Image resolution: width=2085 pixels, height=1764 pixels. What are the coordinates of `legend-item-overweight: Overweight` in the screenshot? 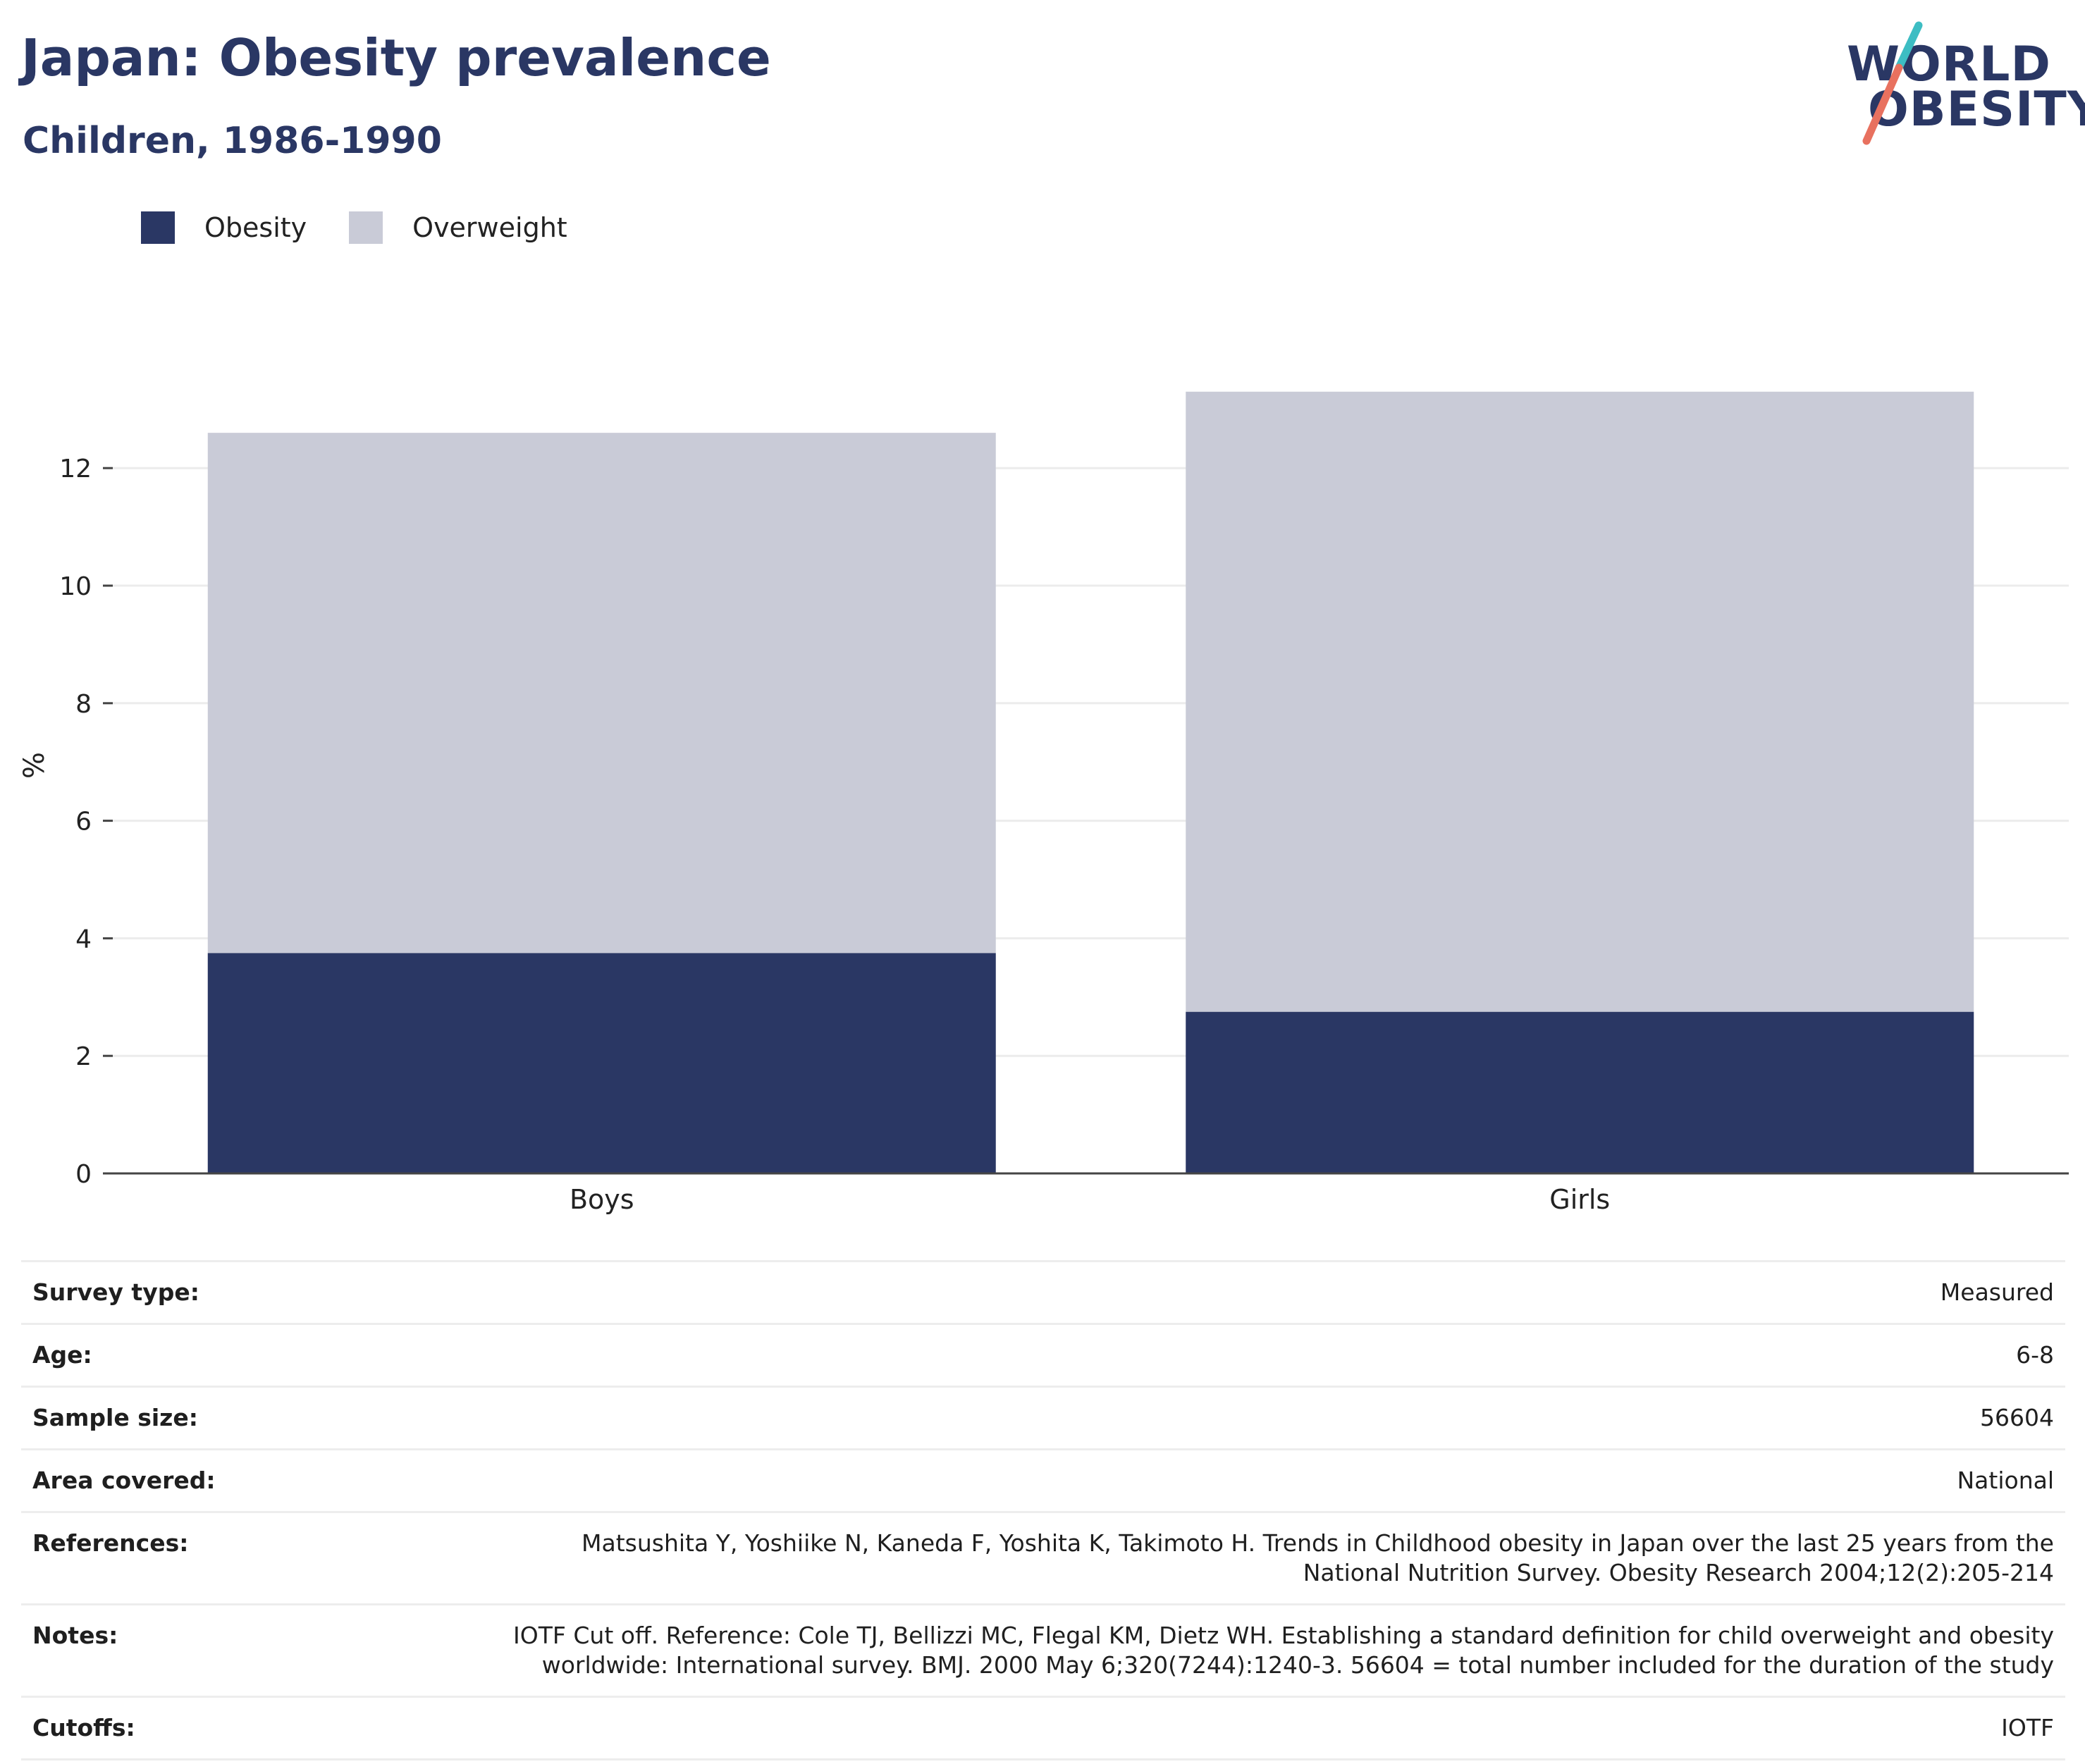 It's located at (458, 227).